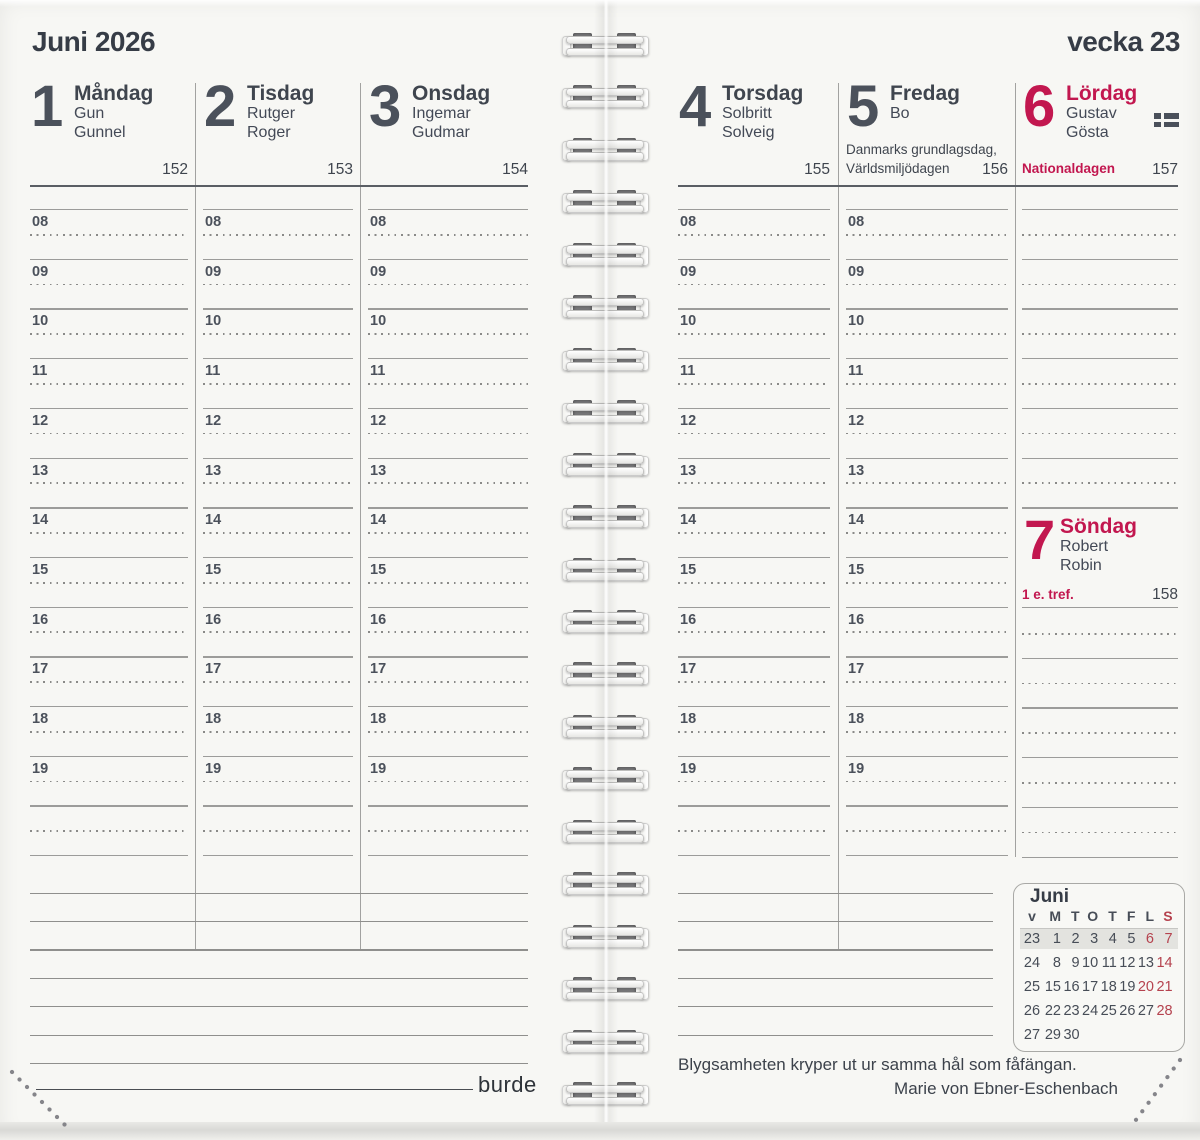 Image resolution: width=1200 pixels, height=1140 pixels. What do you see at coordinates (340, 169) in the screenshot?
I see `day-of-year-number: 153` at bounding box center [340, 169].